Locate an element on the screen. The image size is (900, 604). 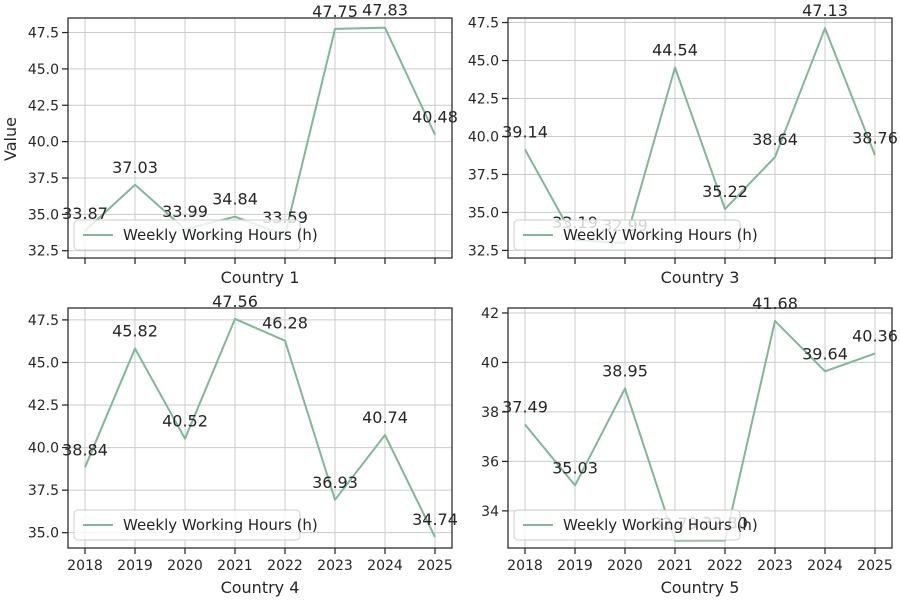
data-label: 33.87 is located at coordinates (85, 213).